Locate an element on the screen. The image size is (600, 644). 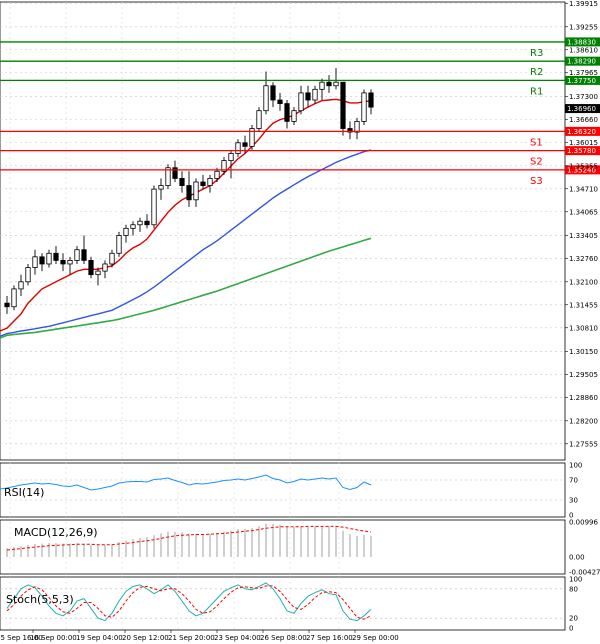
level-price-label: 1.35240 is located at coordinates (581, 170).